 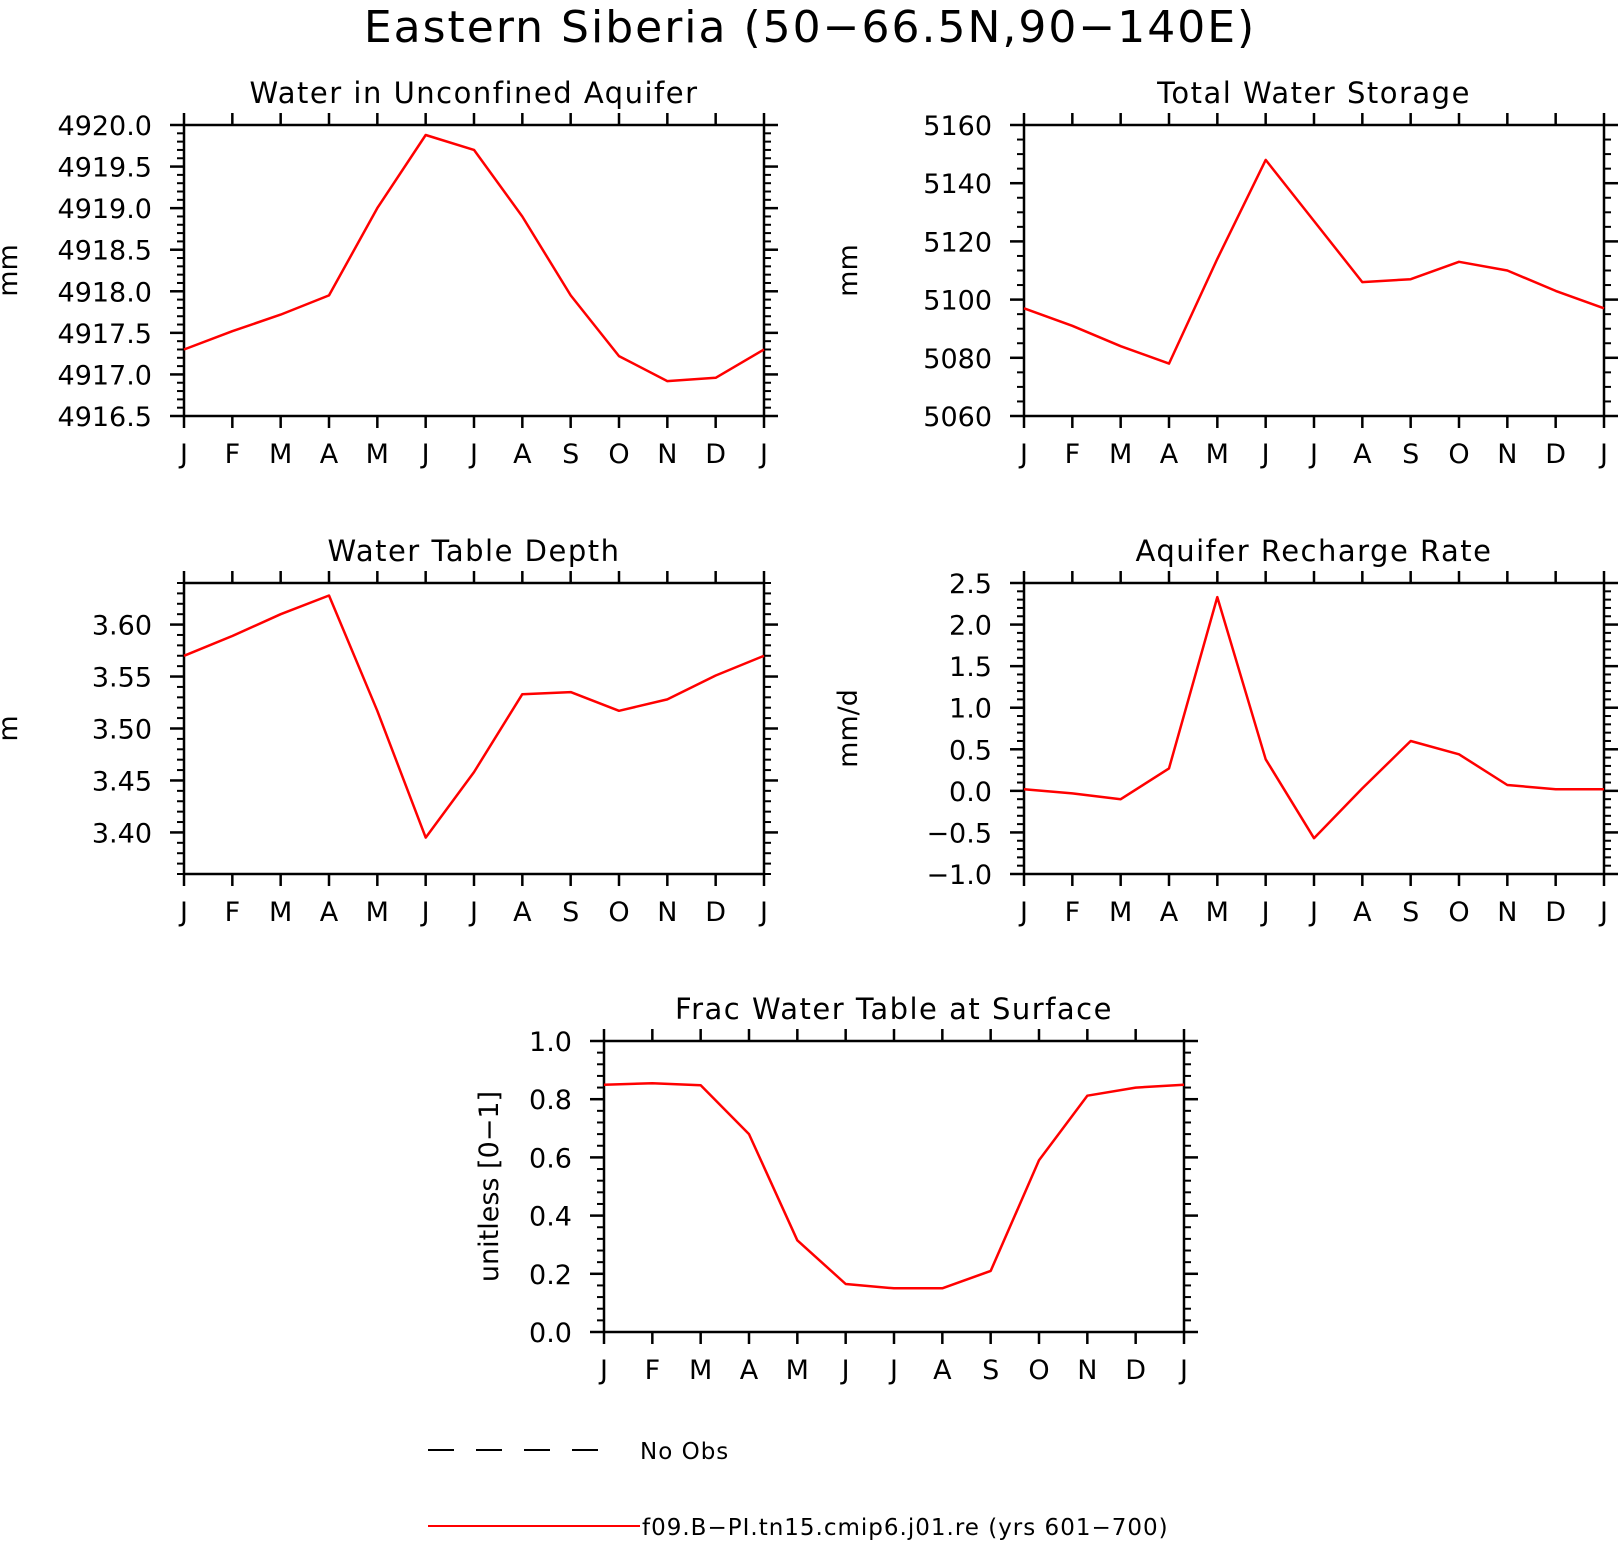 What do you see at coordinates (970, 667) in the screenshot?
I see `y-tick-label: 1.5` at bounding box center [970, 667].